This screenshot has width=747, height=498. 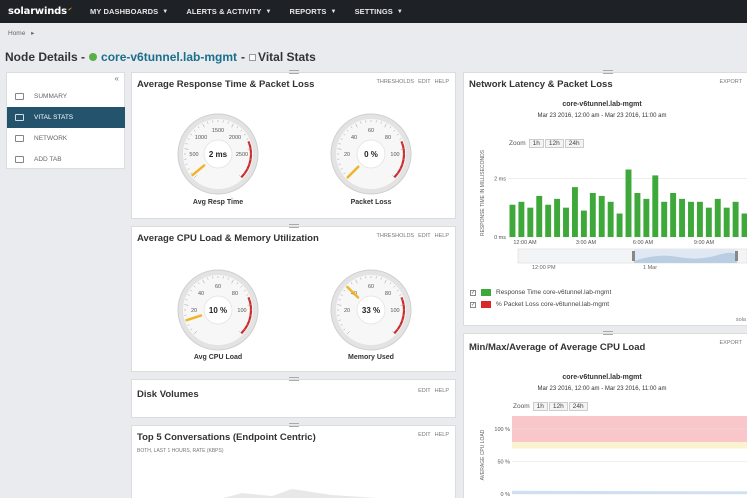 What do you see at coordinates (605, 453) in the screenshot?
I see `cpu-load-area-chart: AVERAGE CPU LOAD 100 % 50 % 0 %` at bounding box center [605, 453].